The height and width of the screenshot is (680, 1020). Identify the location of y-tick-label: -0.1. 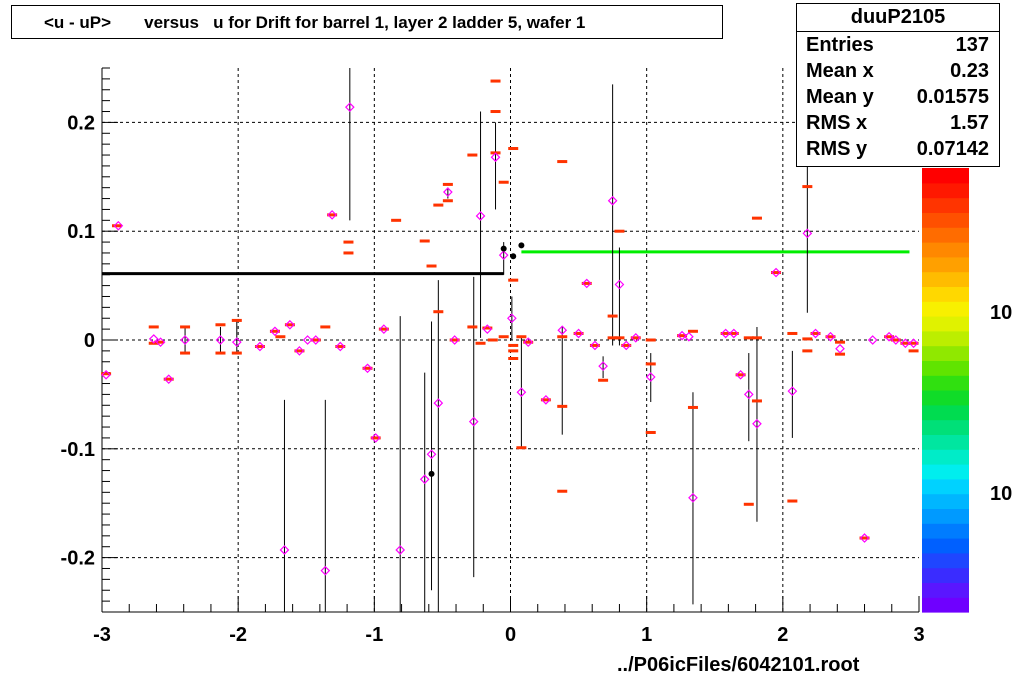
(78, 450).